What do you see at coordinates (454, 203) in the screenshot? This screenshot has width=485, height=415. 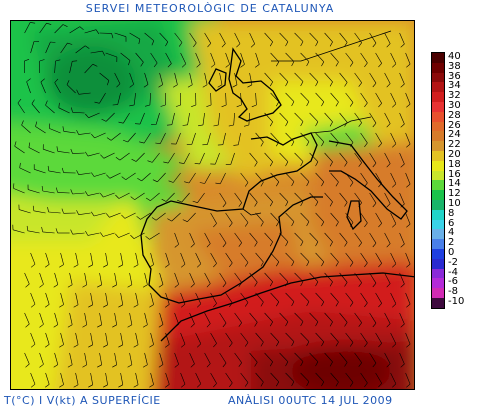 I see `legend-label: 10` at bounding box center [454, 203].